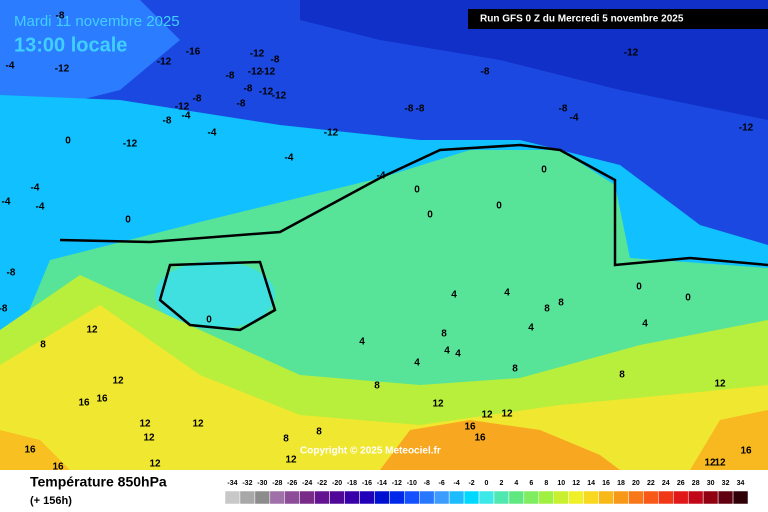  Describe the element at coordinates (322, 483) in the screenshot. I see `colorbar-tick-label: -22` at that location.